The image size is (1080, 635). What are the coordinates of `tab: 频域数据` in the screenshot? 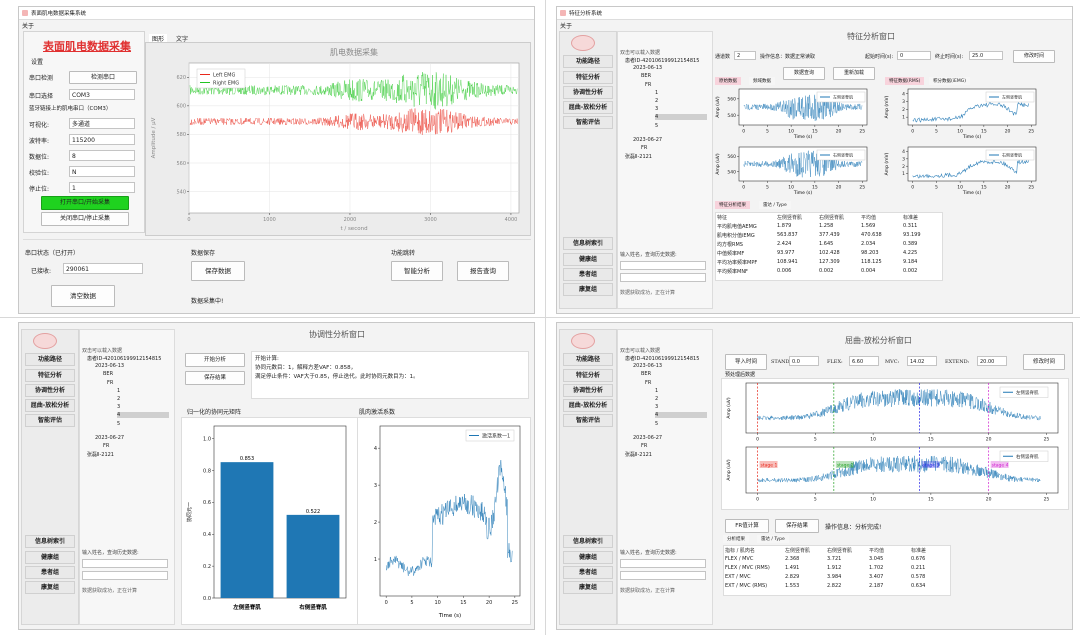 It's located at (762, 81).